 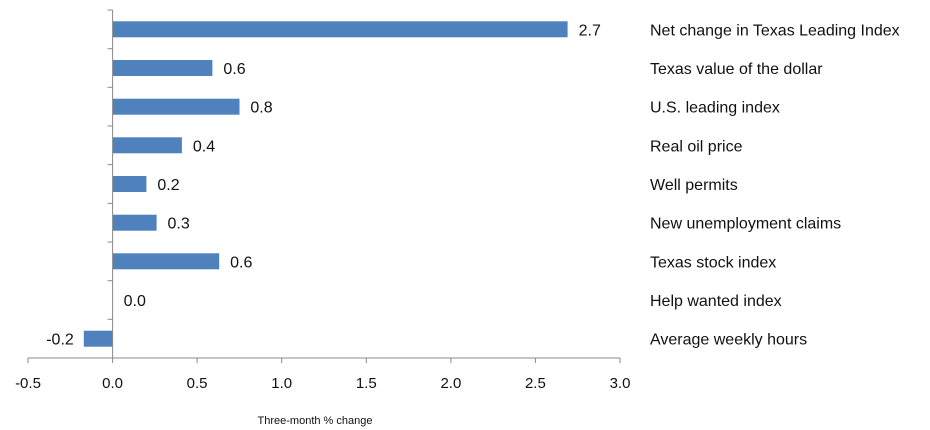 What do you see at coordinates (535, 383) in the screenshot?
I see `x-tick-label: 2.5` at bounding box center [535, 383].